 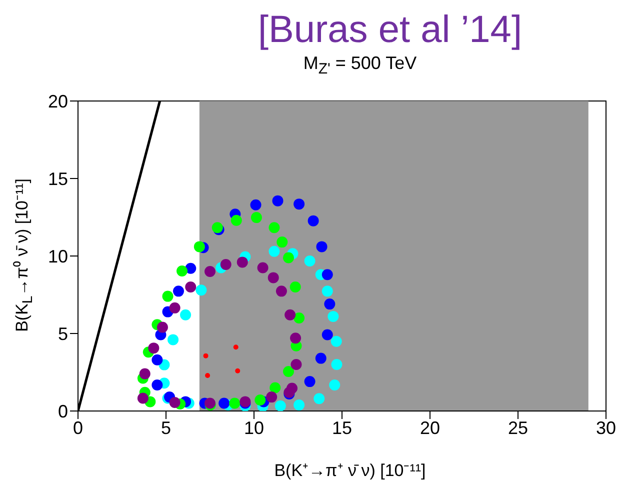 What do you see at coordinates (390, 30) in the screenshot?
I see `chart-title: [Buras et al ’14]` at bounding box center [390, 30].